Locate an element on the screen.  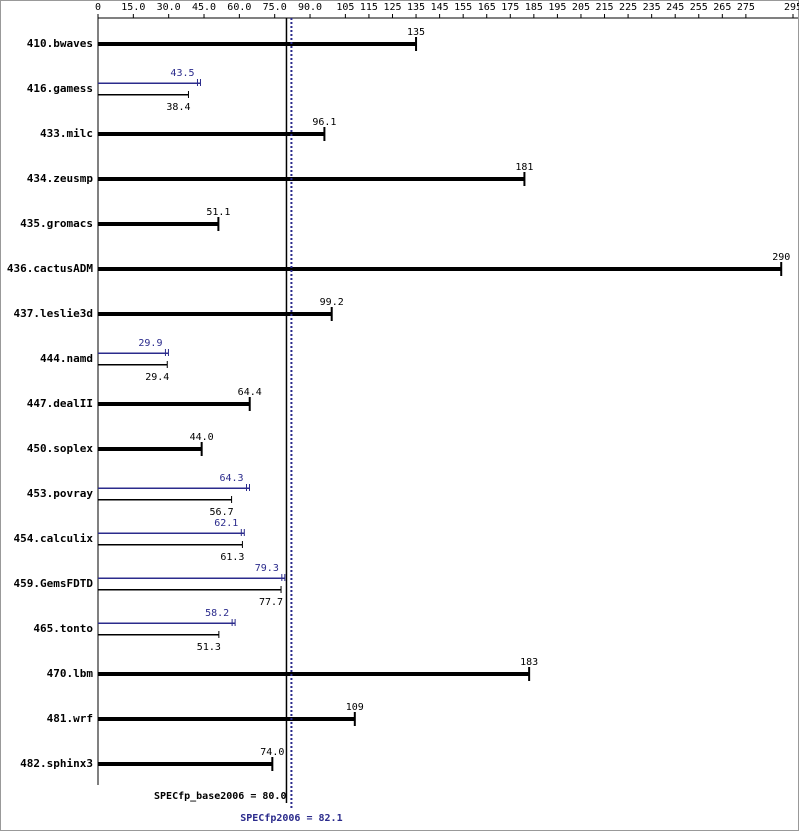
value-label: 96.1 is located at coordinates (324, 122).